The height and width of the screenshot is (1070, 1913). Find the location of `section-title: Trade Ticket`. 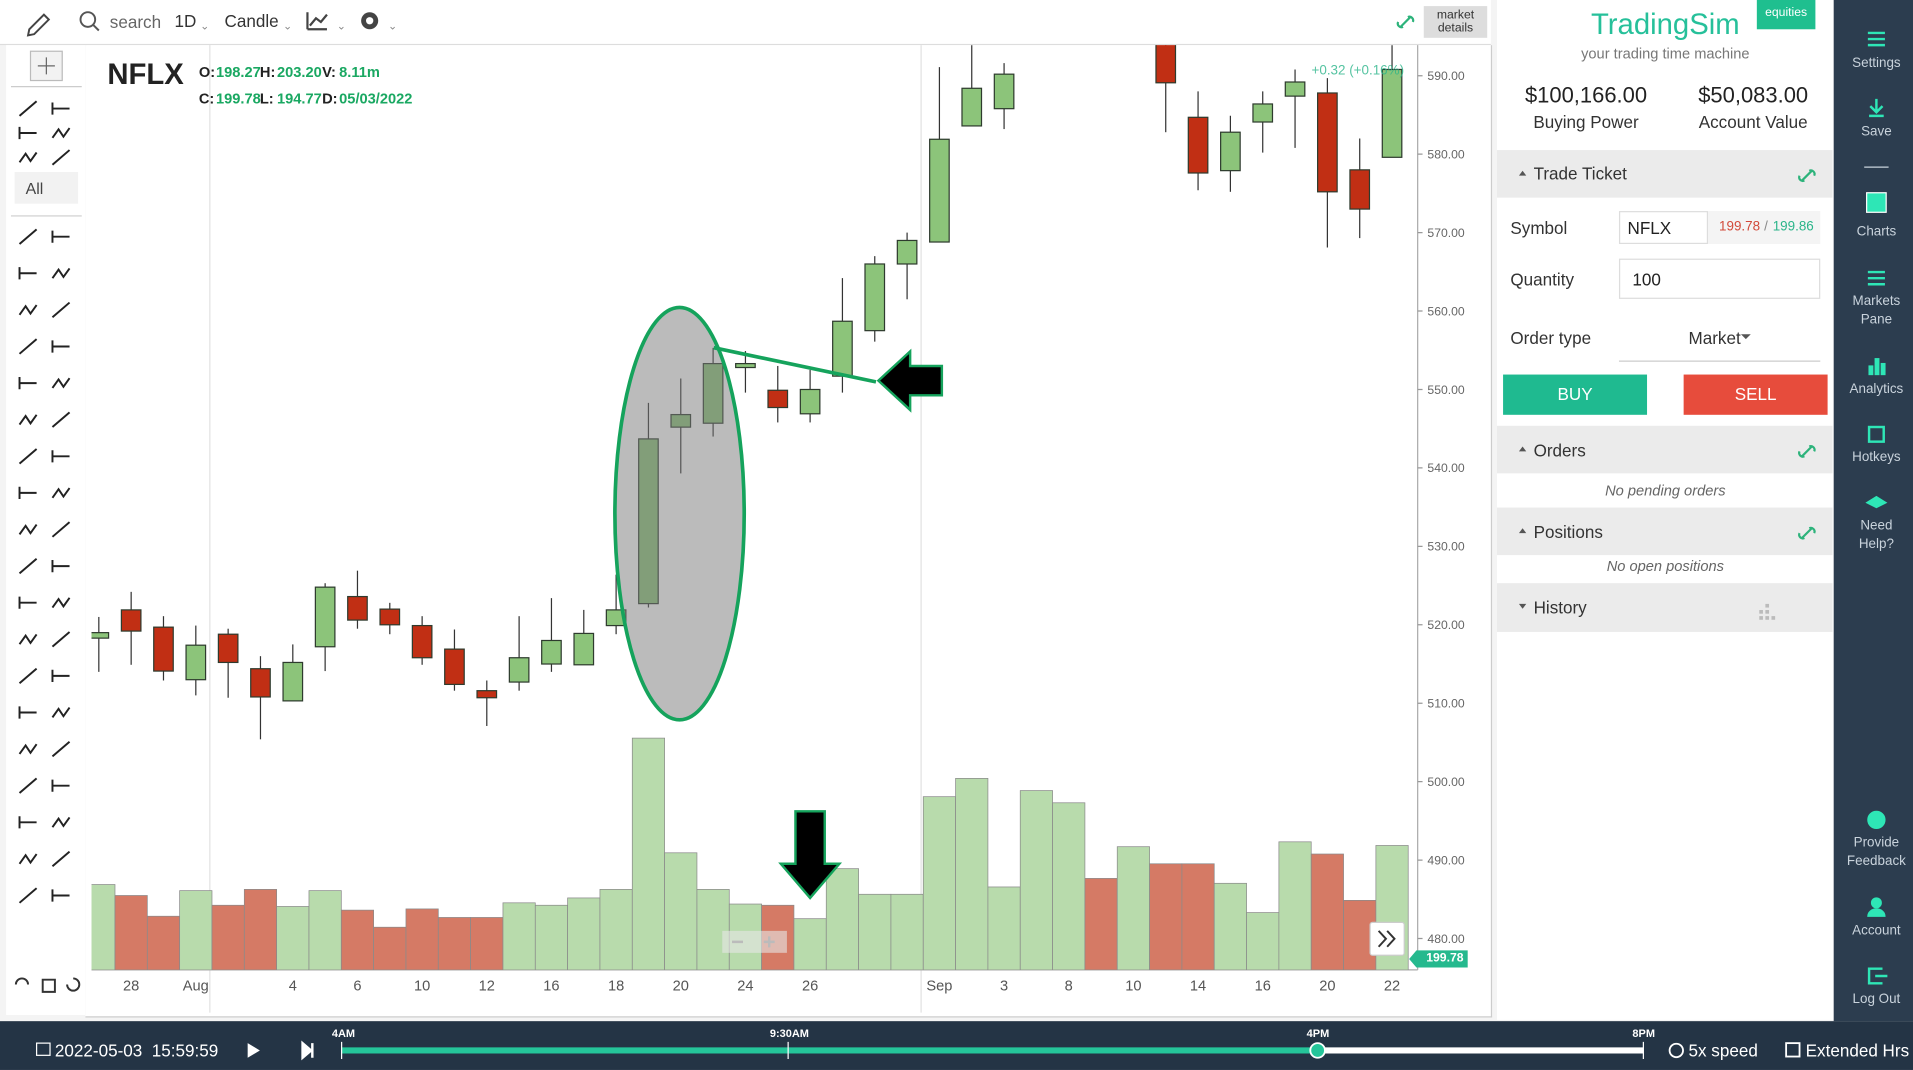

section-title: Trade Ticket is located at coordinates (1580, 173).